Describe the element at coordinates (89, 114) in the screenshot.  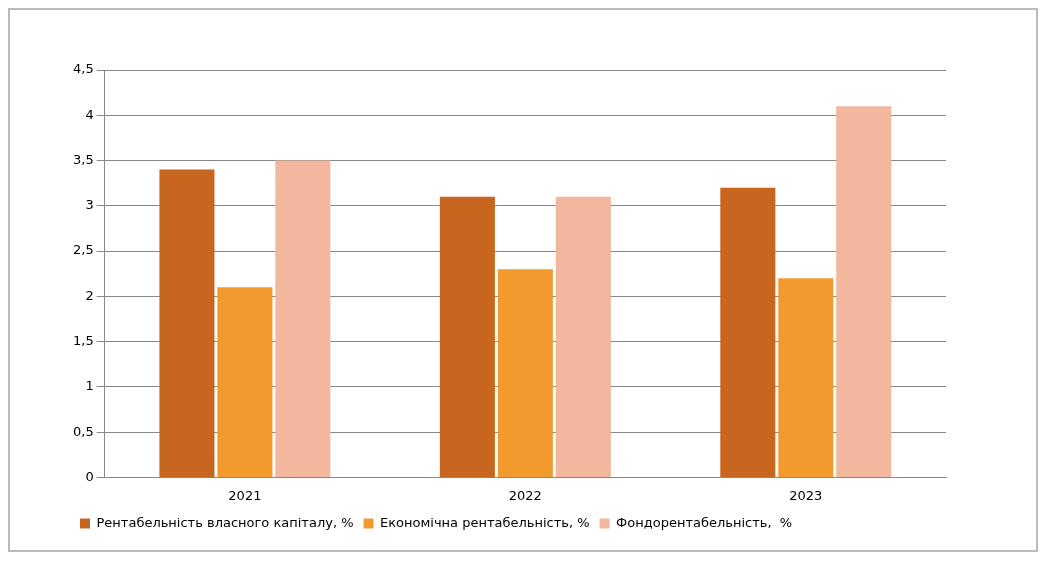
I see `y-tick-label: 4` at that location.